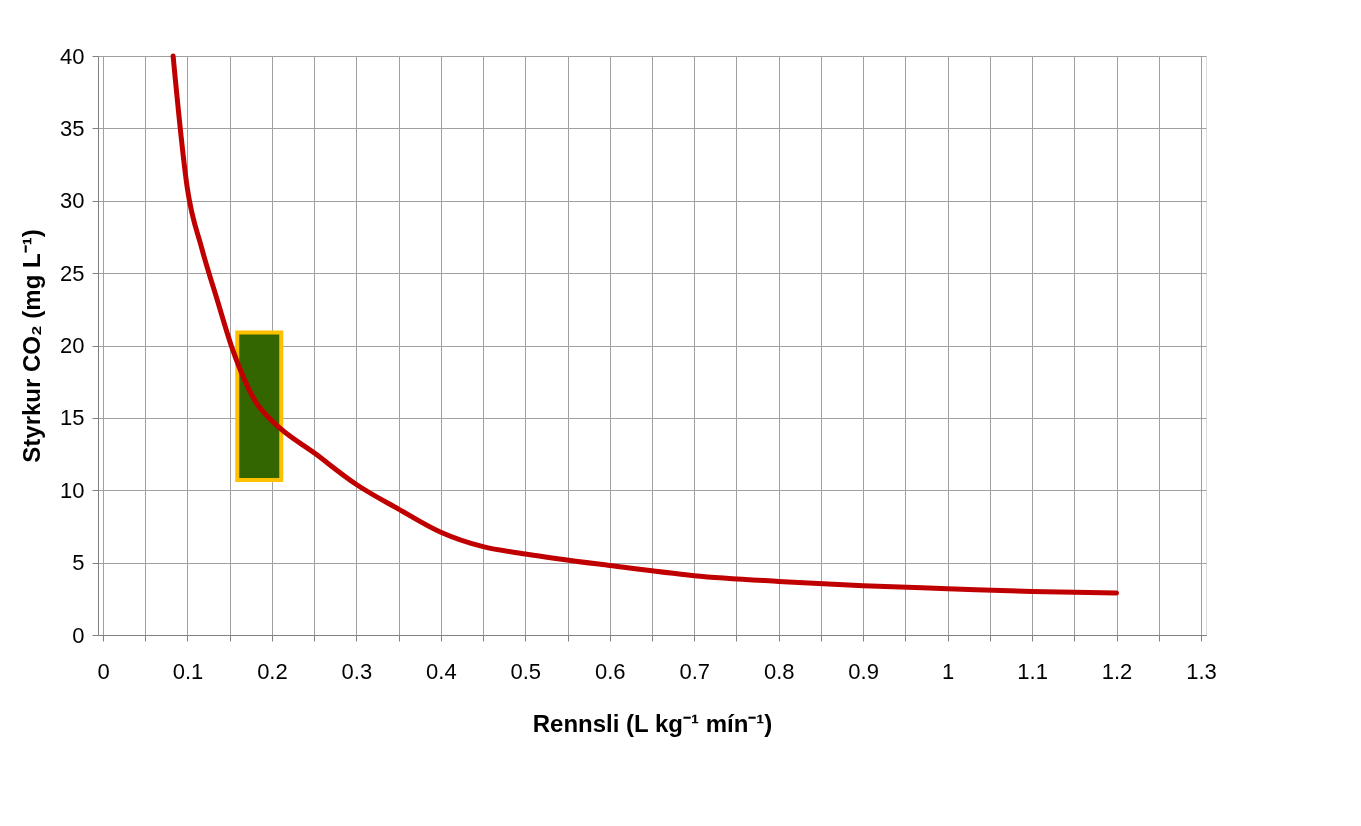 Image resolution: width=1361 pixels, height=826 pixels. Describe the element at coordinates (948, 671) in the screenshot. I see `x-tick-label: 1` at that location.